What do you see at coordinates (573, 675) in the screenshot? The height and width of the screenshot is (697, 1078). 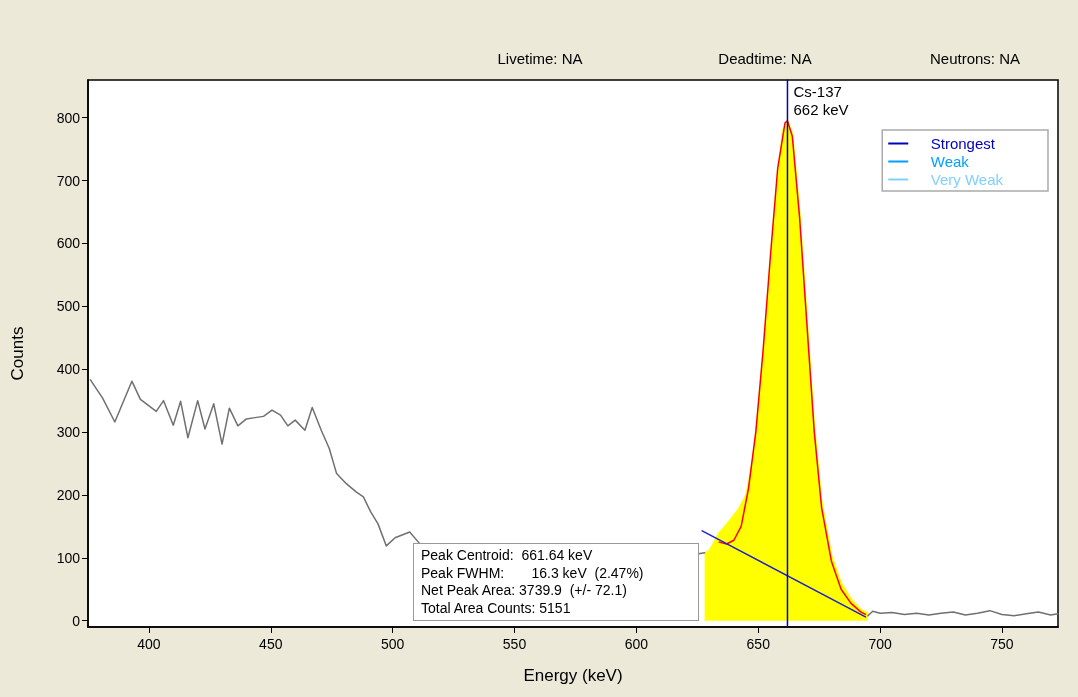 I see `x-axis-title: Energy (keV)` at bounding box center [573, 675].